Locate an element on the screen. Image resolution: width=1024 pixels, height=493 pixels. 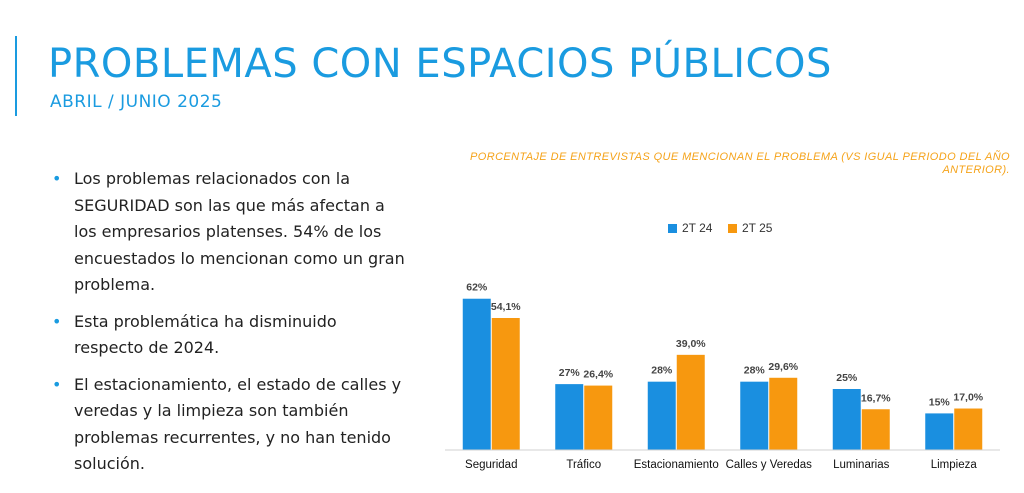
data-label-2t25: 26,4% is located at coordinates (598, 375).